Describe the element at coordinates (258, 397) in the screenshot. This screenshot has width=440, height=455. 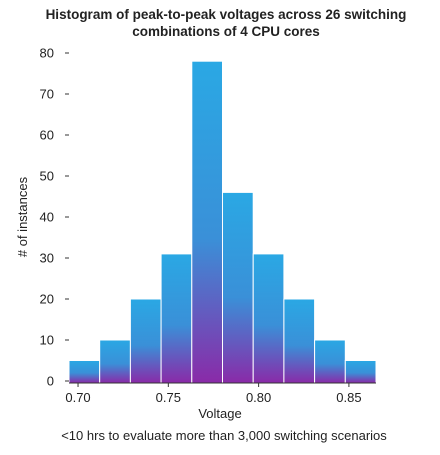
I see `x-tick-label: 0.80` at that location.